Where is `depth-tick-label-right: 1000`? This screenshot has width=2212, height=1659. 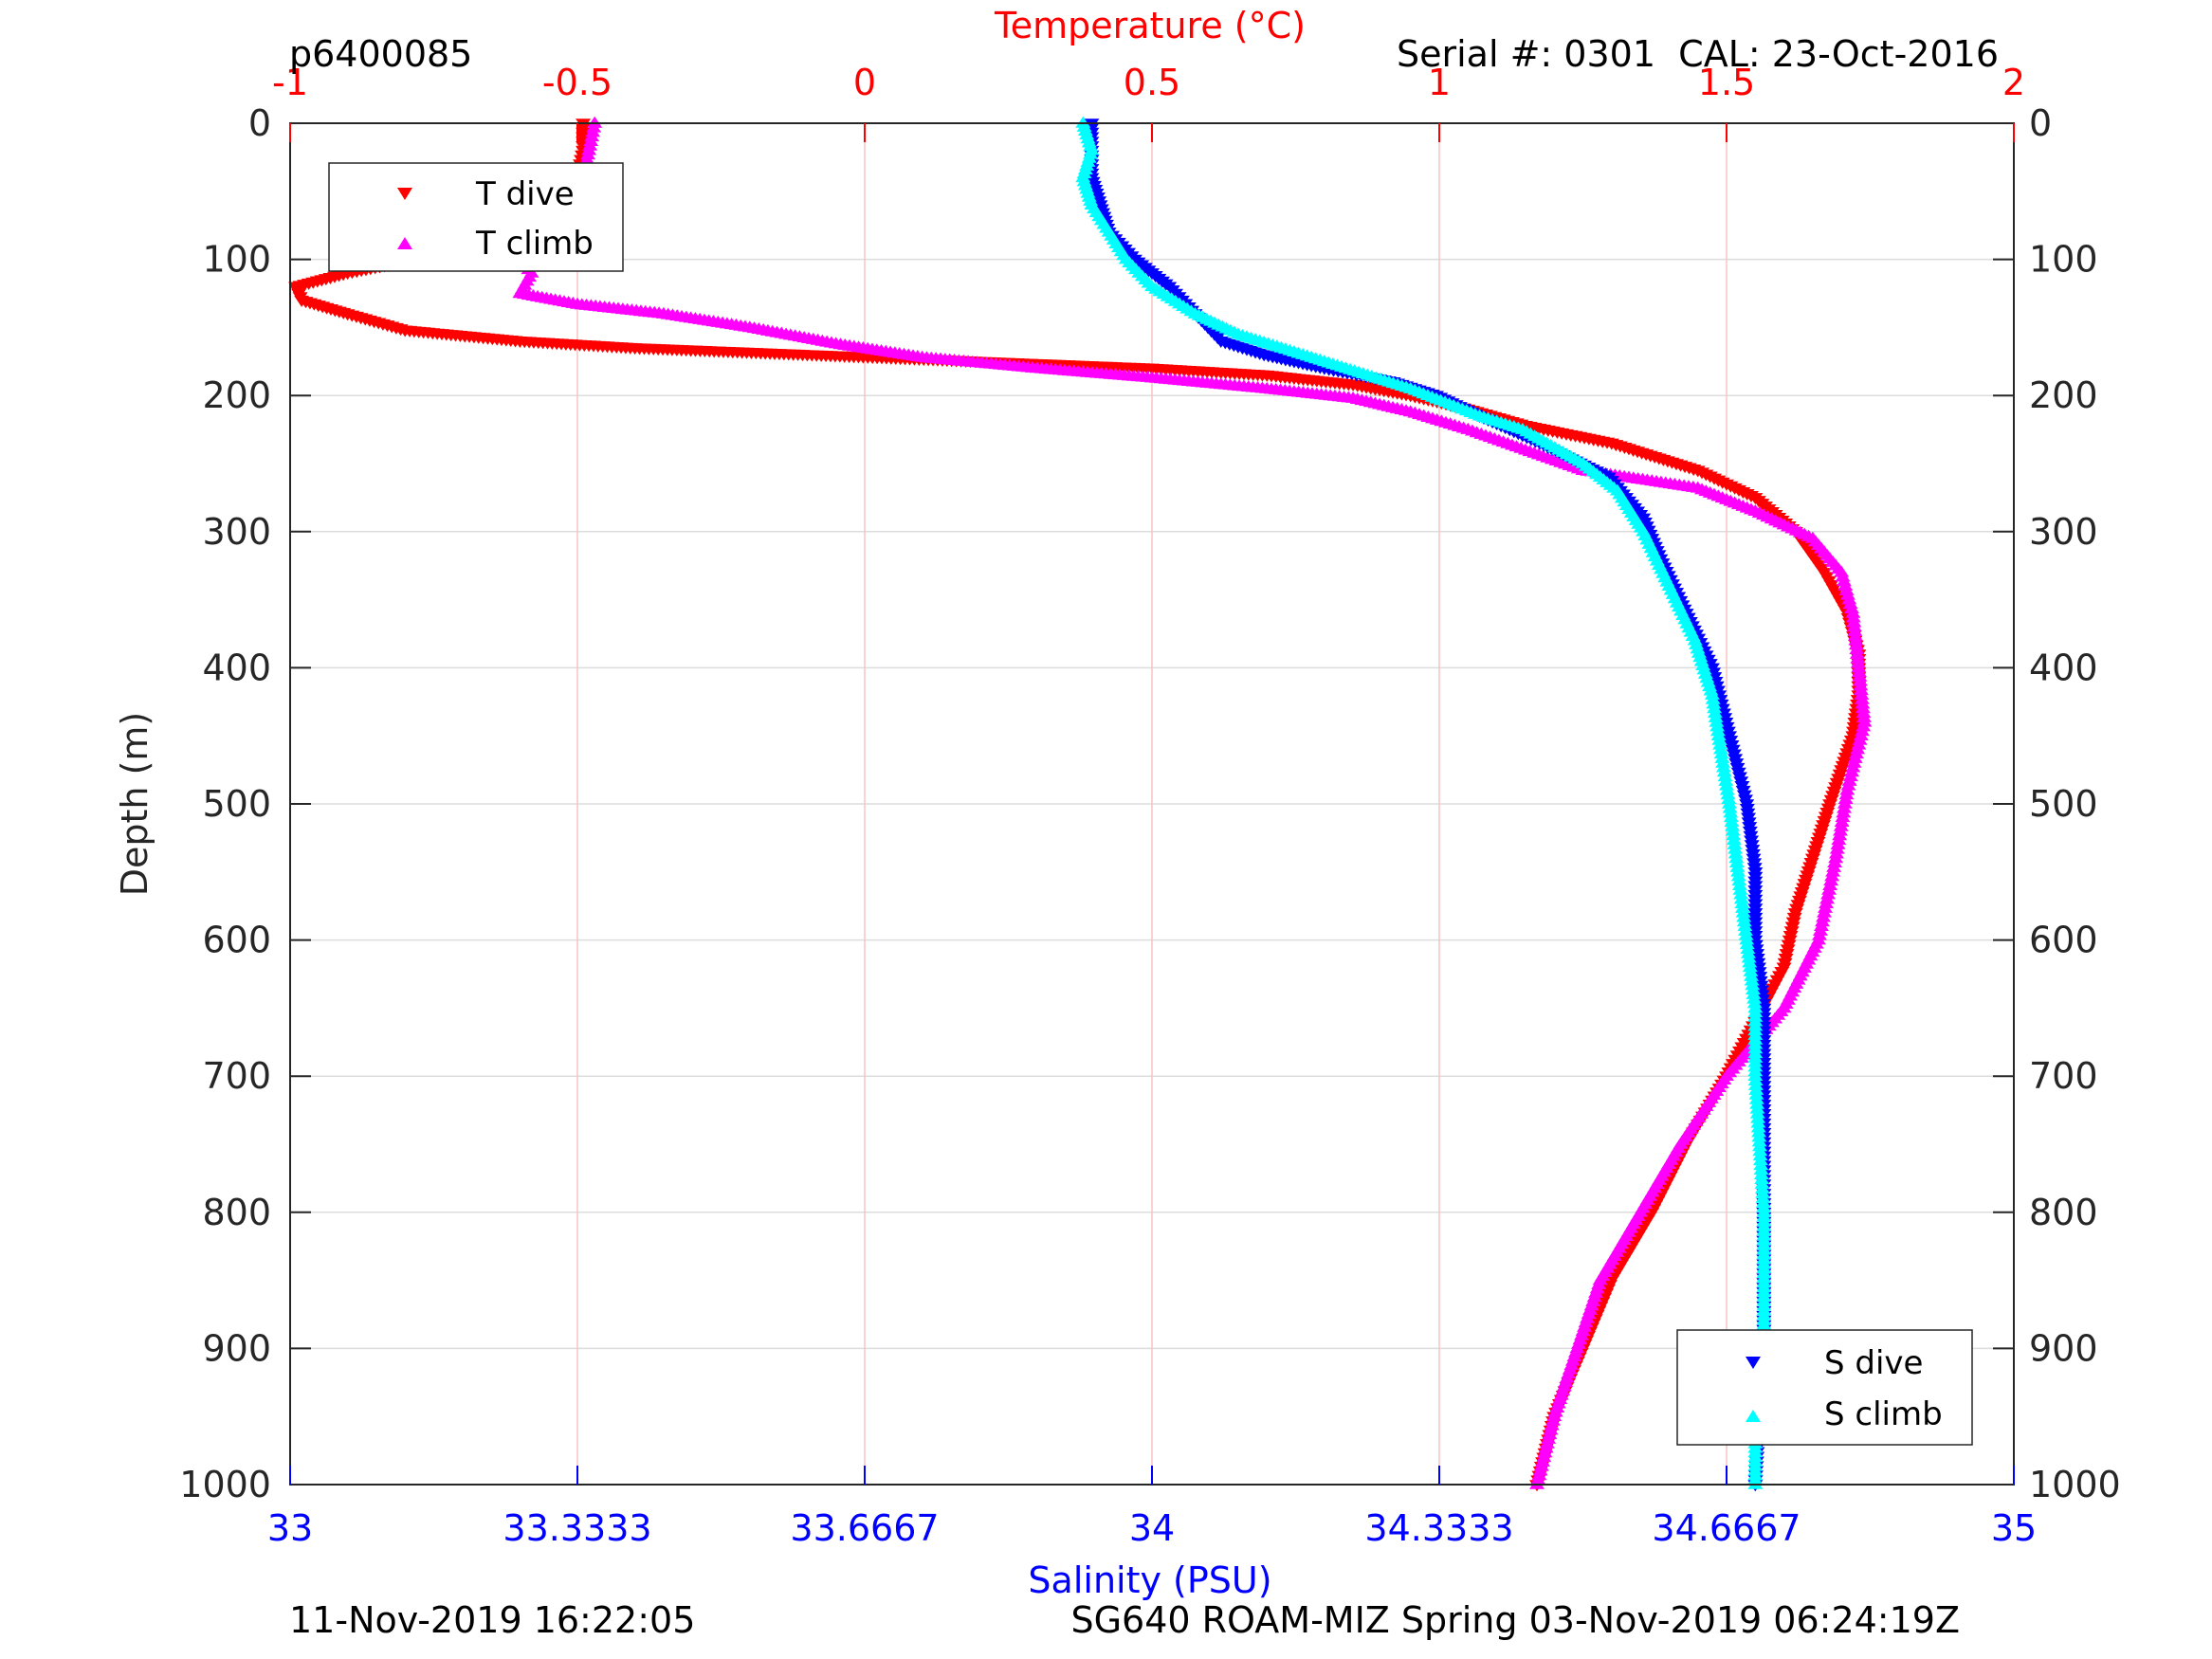
depth-tick-label-right: 1000 is located at coordinates (2075, 1484).